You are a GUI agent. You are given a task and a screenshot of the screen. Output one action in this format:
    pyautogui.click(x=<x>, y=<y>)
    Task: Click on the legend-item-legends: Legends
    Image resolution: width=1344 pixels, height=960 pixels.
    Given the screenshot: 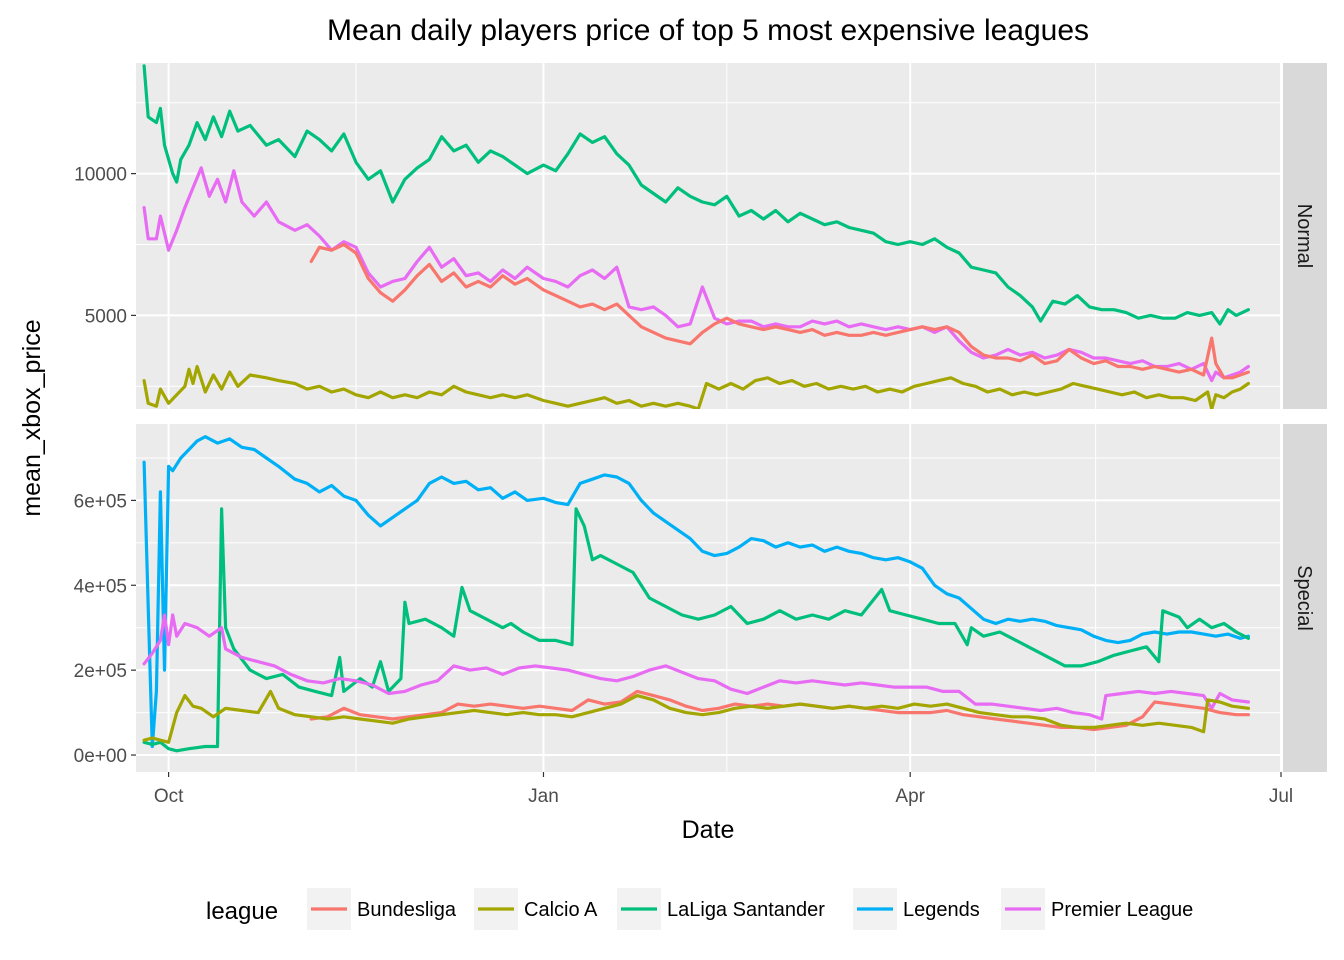 What is the action you would take?
    pyautogui.click(x=916, y=909)
    